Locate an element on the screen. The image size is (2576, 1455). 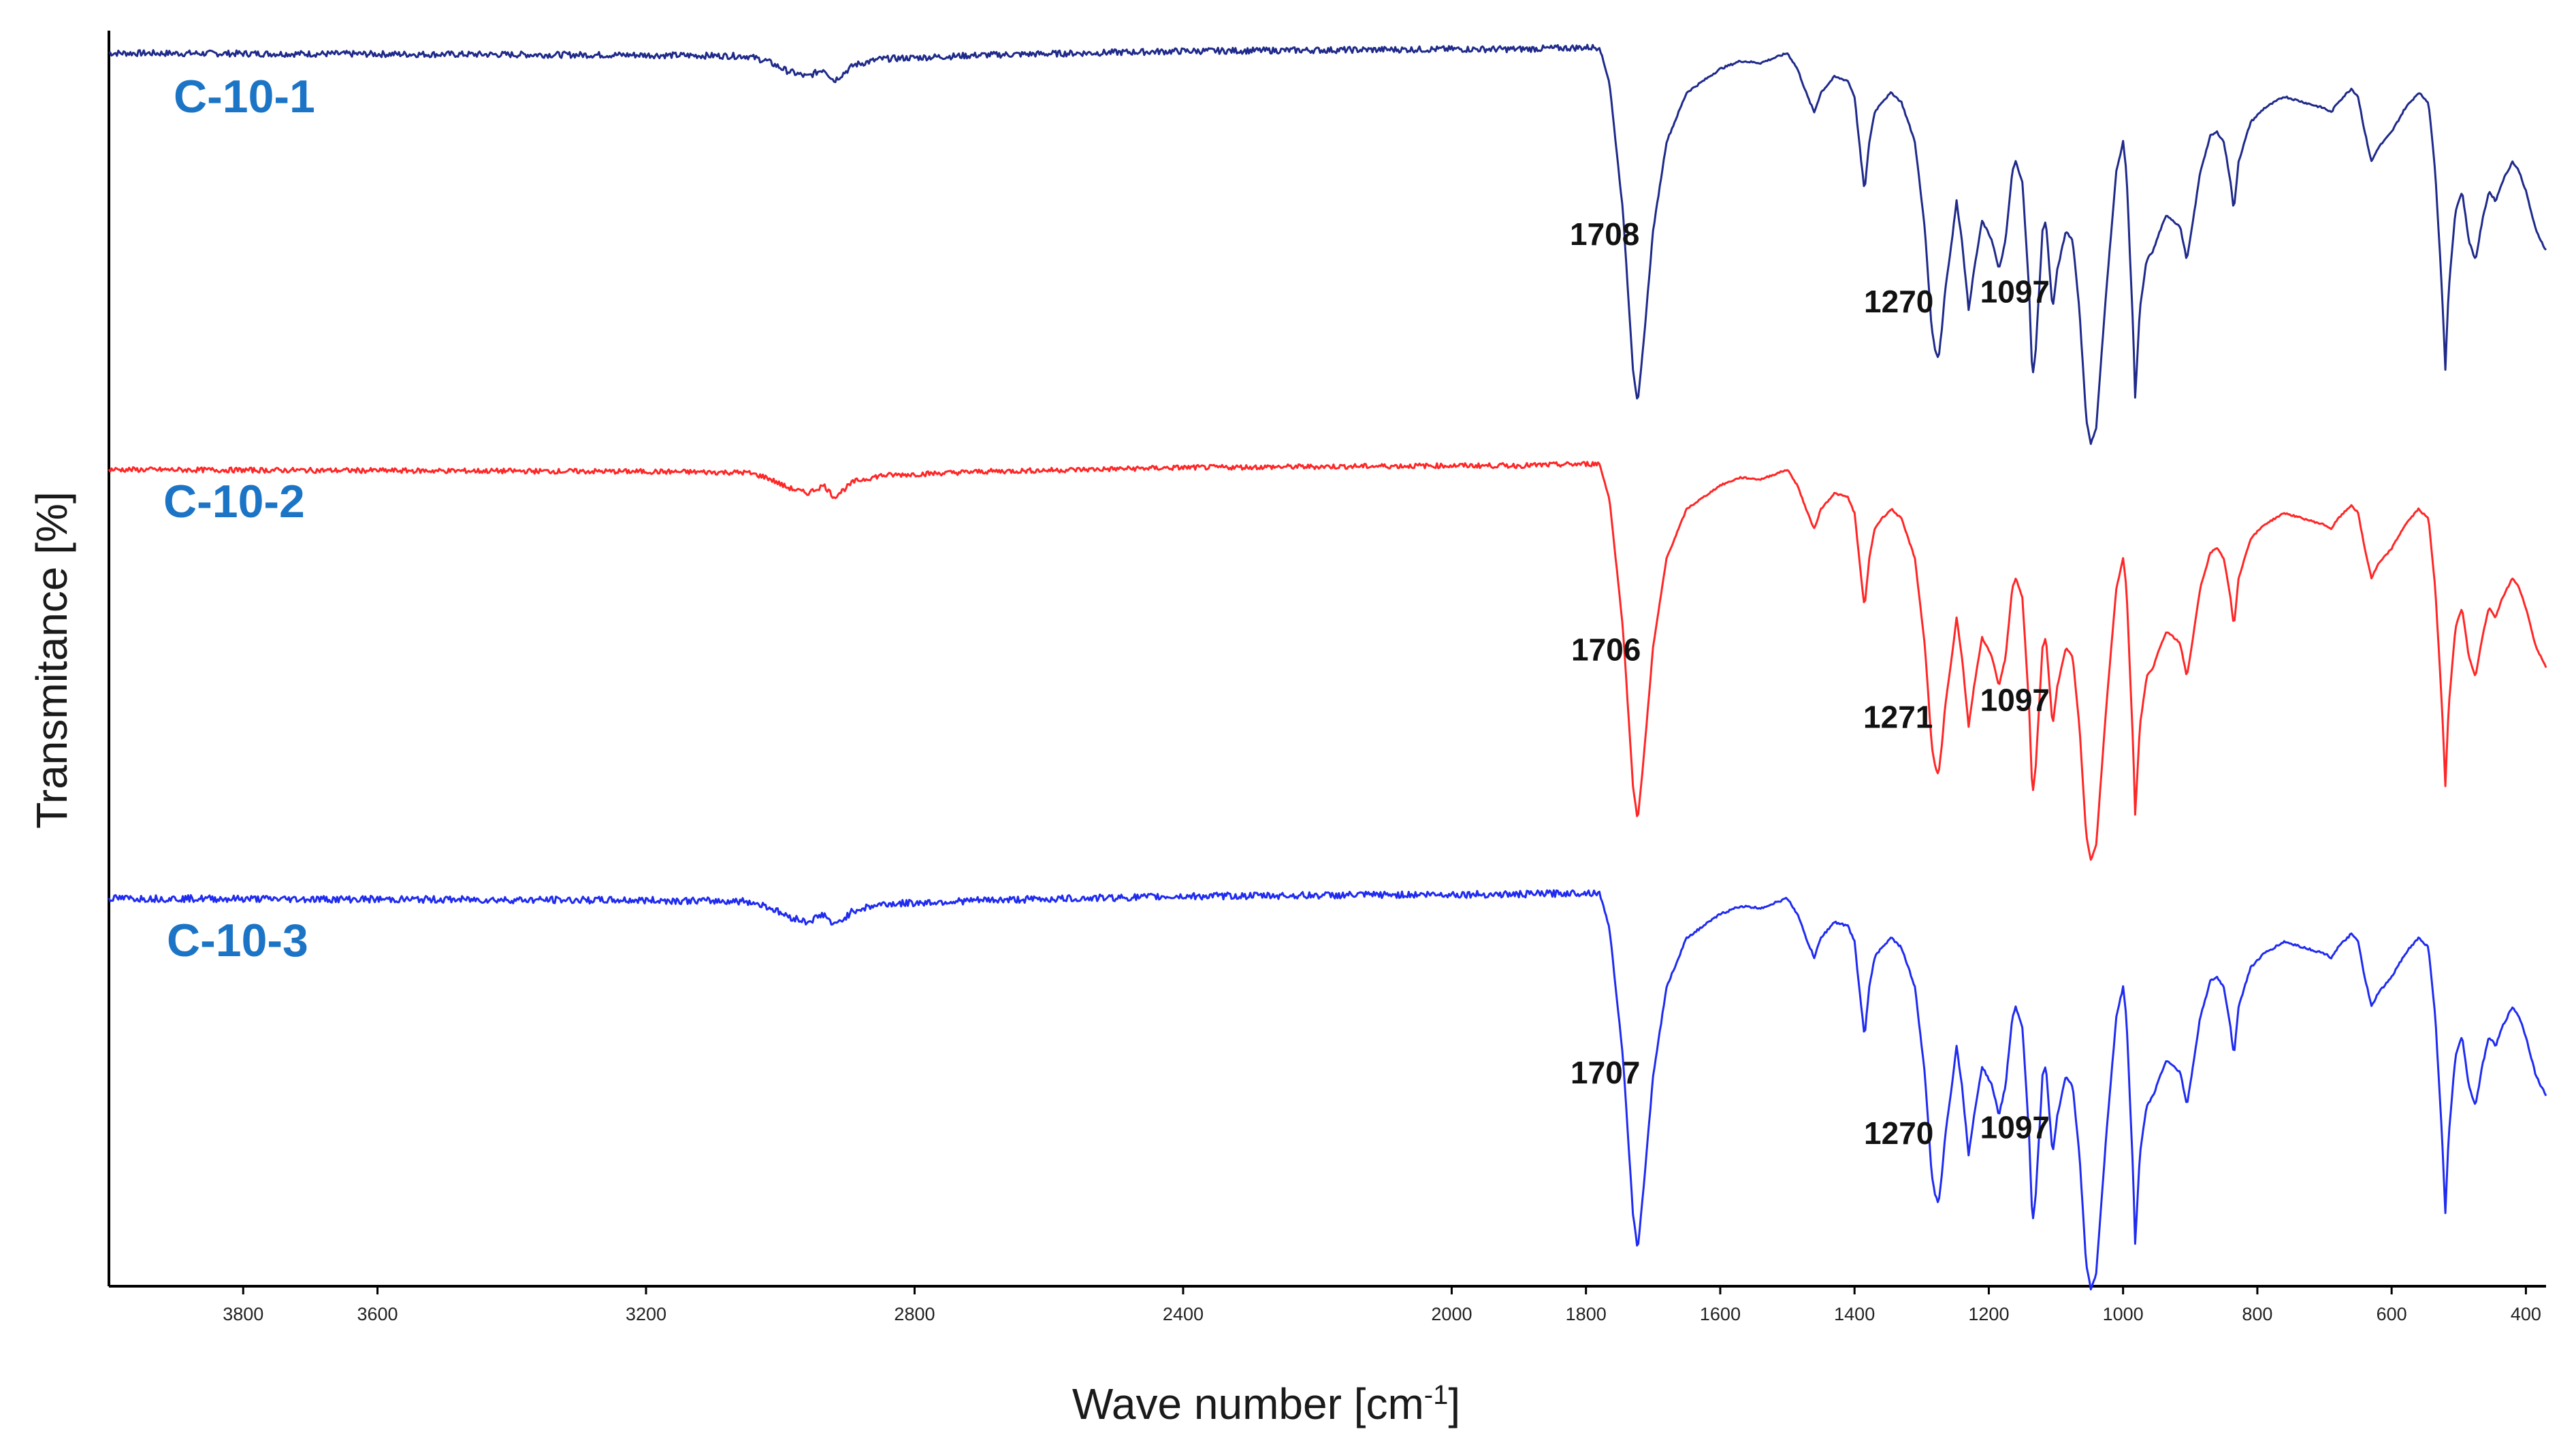
x-tick-label: 3600 is located at coordinates (377, 1314).